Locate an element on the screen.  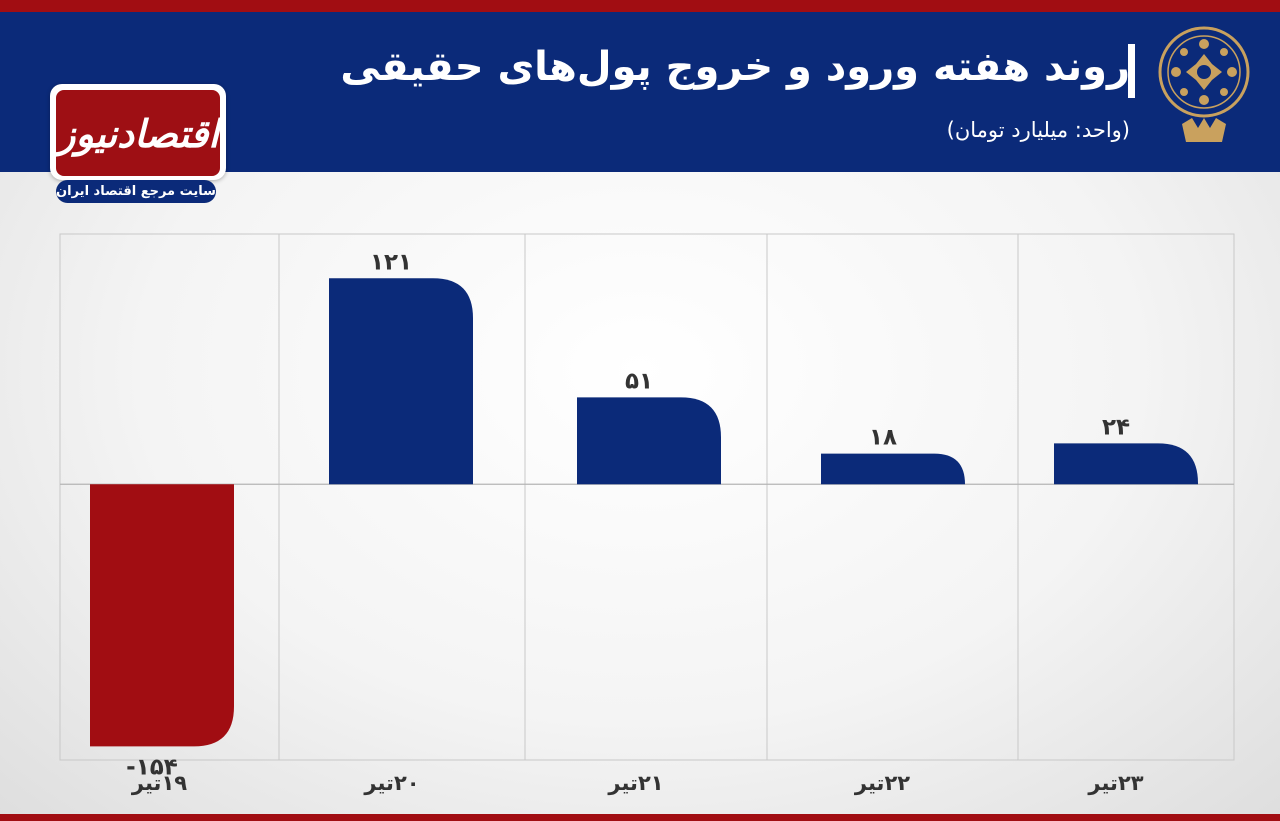
brand-tagline: سایت مرجع اقتصاد ایران is located at coordinates (136, 191).